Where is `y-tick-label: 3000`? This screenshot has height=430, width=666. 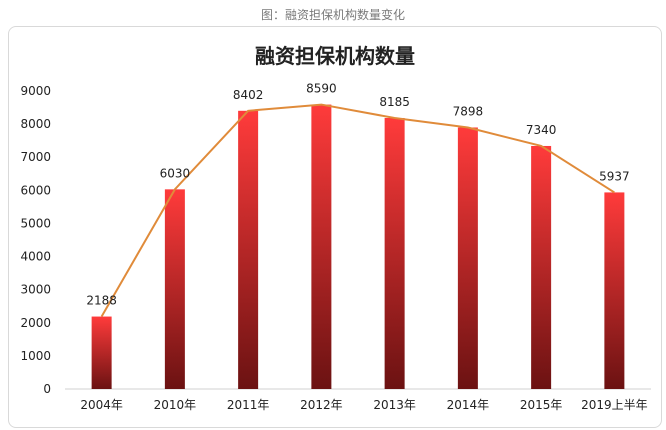 y-tick-label: 3000 is located at coordinates (35, 290).